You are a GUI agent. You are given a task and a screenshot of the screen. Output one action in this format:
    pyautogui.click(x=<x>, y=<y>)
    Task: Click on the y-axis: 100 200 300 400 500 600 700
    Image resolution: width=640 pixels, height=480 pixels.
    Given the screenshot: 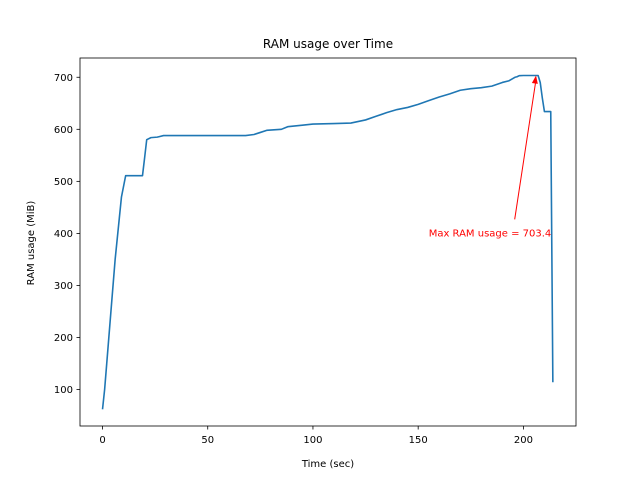 What is the action you would take?
    pyautogui.click(x=67, y=234)
    